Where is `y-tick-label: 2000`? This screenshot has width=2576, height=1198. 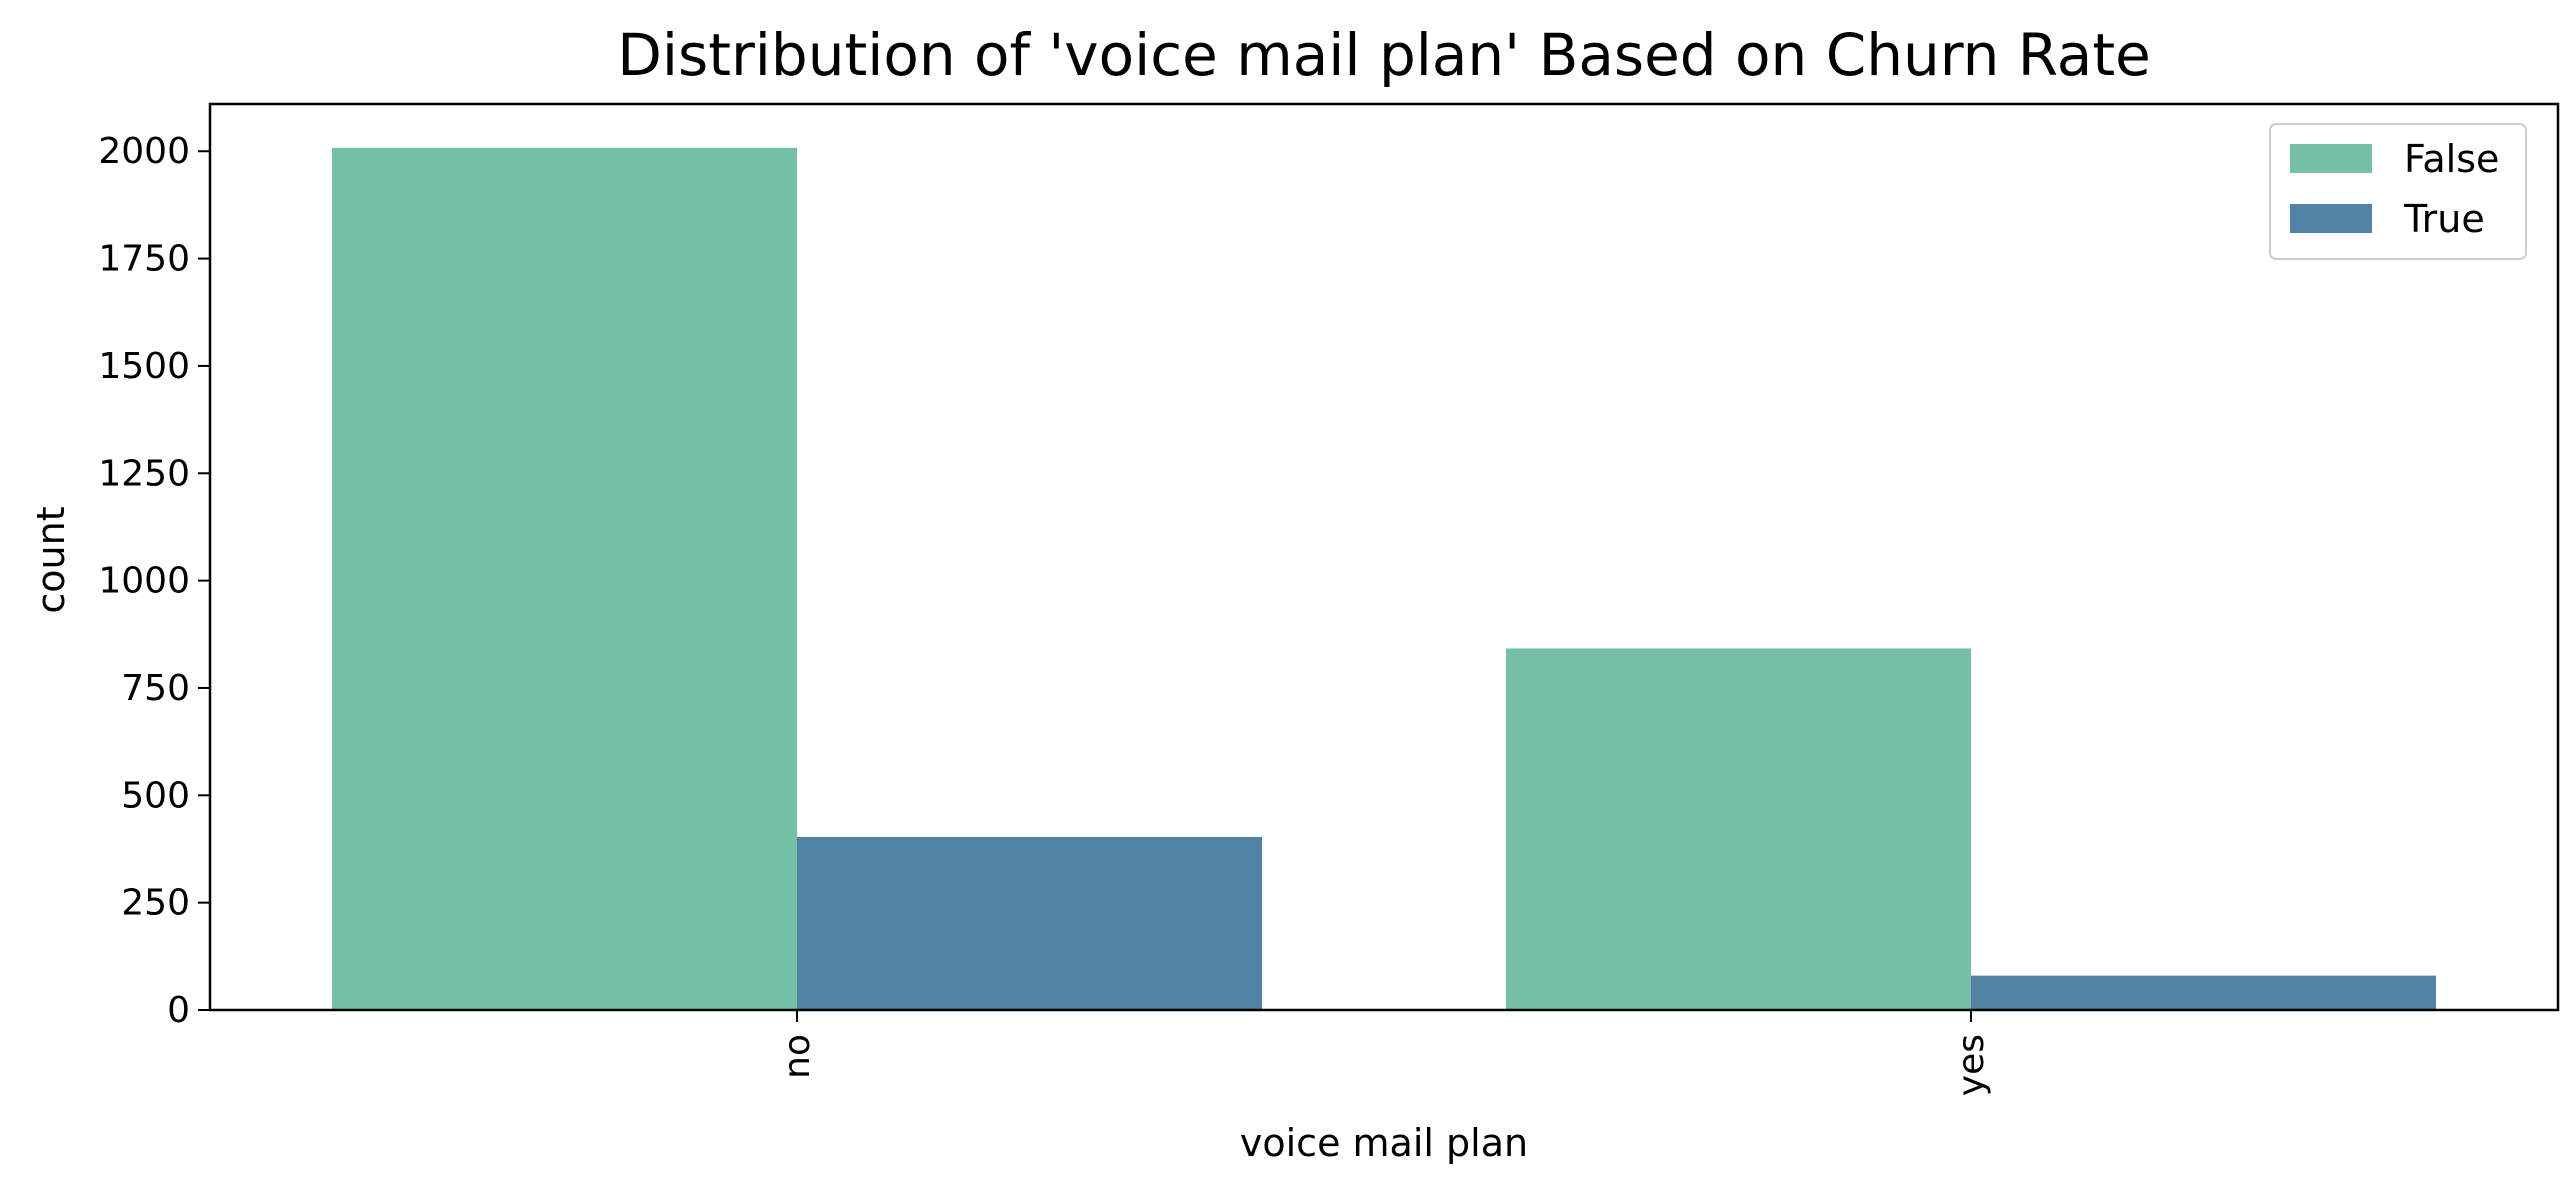 y-tick-label: 2000 is located at coordinates (144, 151).